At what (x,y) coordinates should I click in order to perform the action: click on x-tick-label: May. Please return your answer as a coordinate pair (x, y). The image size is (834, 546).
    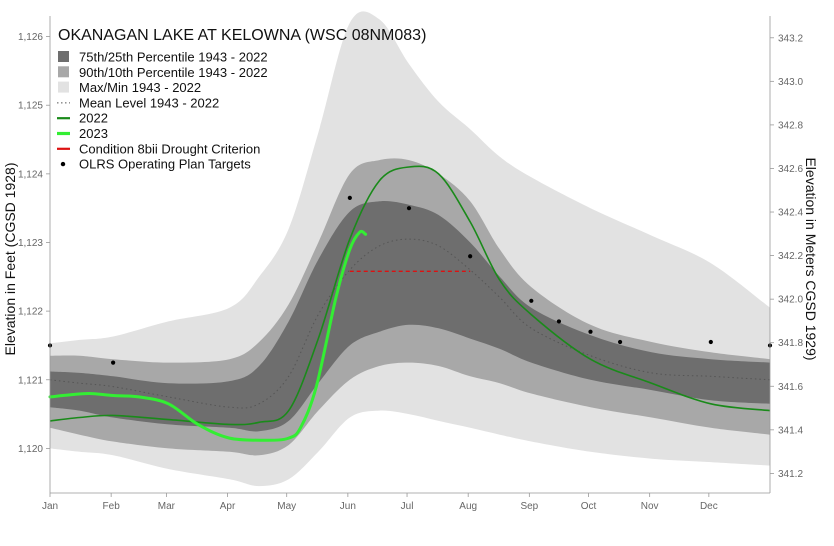
    Looking at the image, I should click on (286, 506).